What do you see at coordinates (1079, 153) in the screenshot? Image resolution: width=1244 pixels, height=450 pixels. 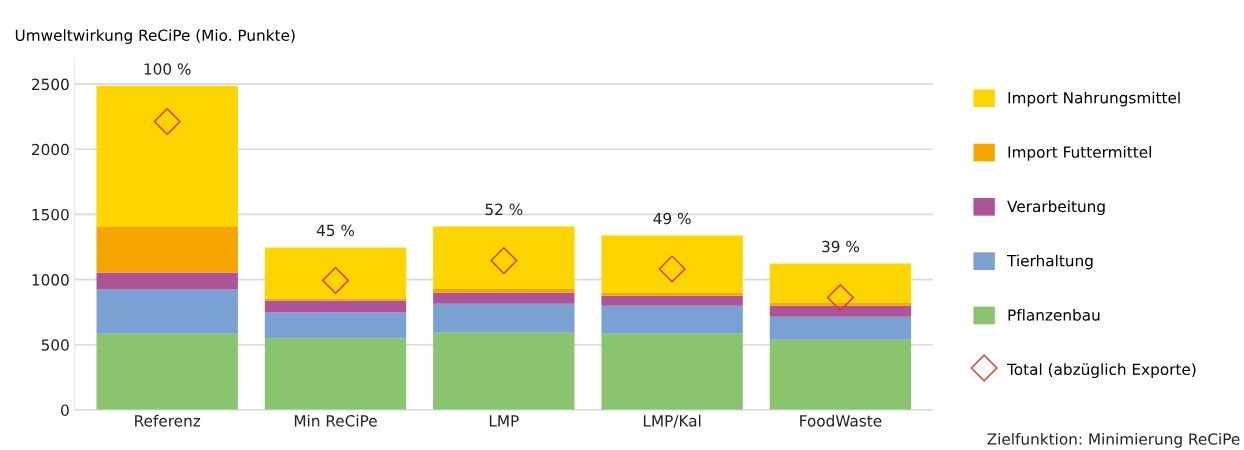 I see `legend-label: Import Futtermittel` at bounding box center [1079, 153].